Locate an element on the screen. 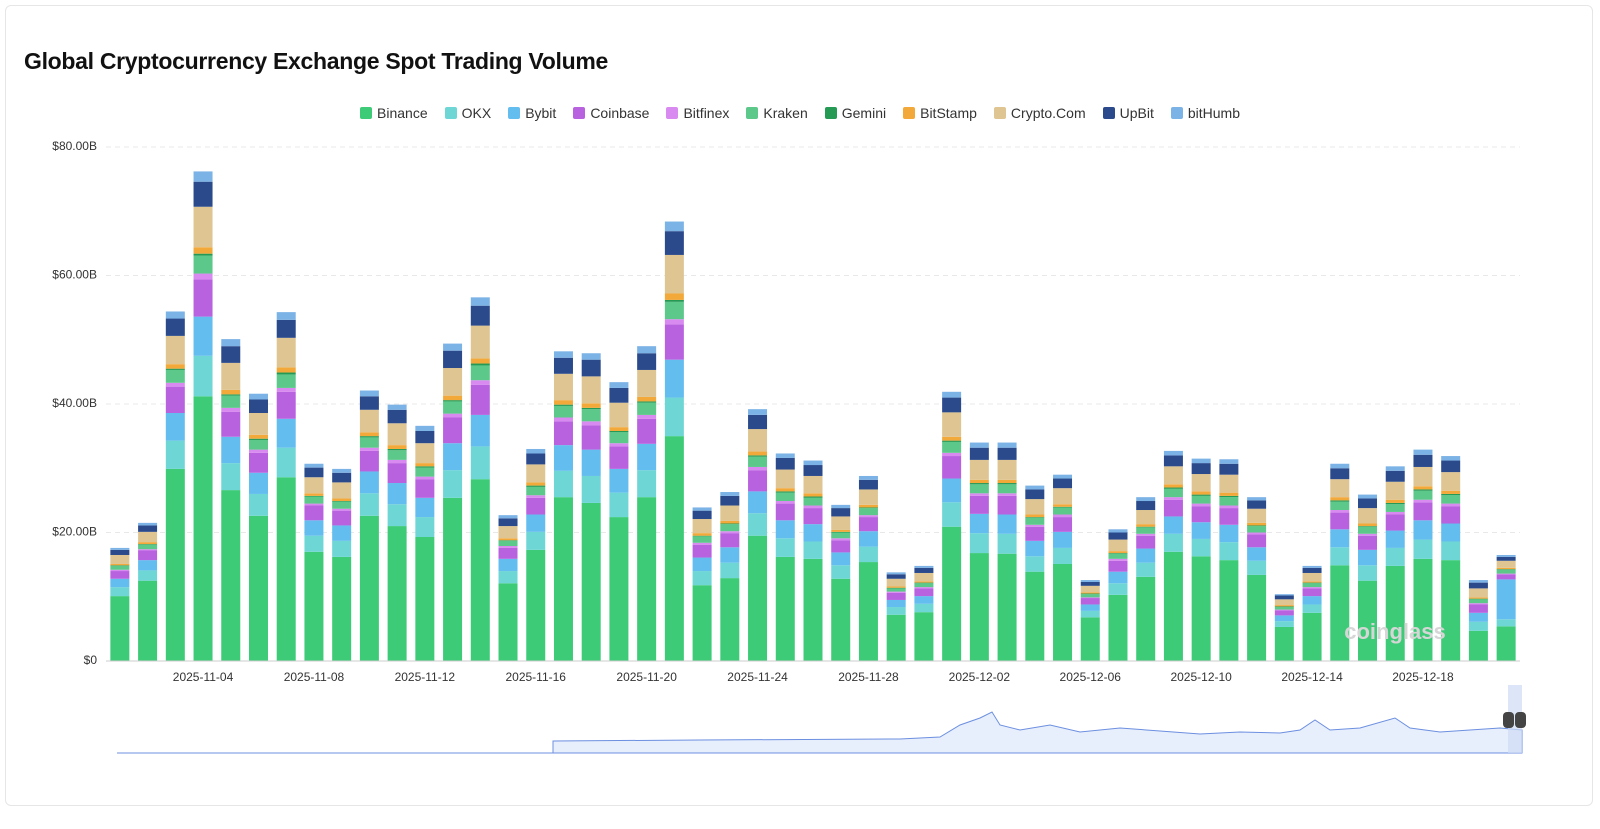 The height and width of the screenshot is (829, 1600). legend-label: OKX is located at coordinates (476, 113).